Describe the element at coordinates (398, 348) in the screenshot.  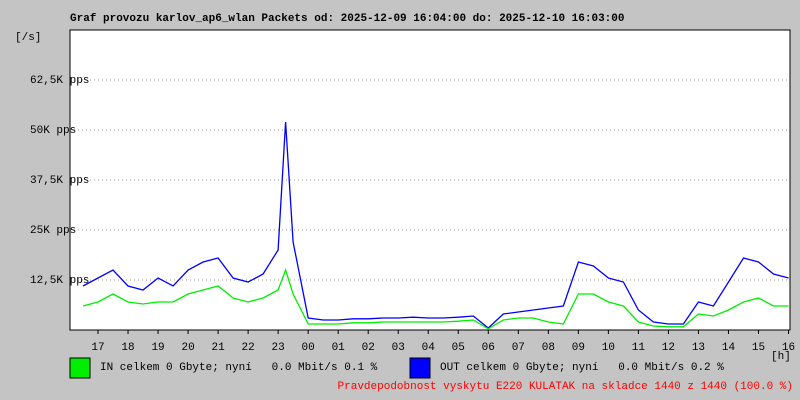
I see `x-tick-label: 03` at that location.